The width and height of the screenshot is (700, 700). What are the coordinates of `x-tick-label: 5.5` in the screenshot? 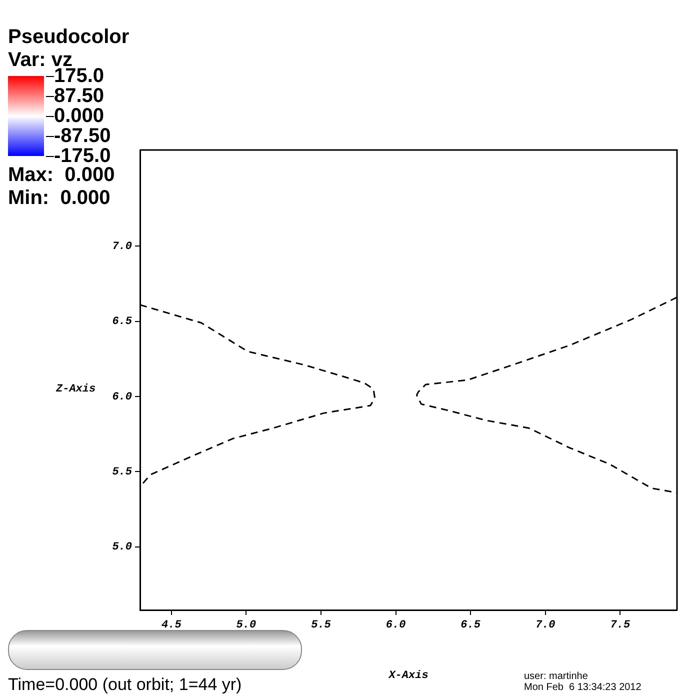 It's located at (321, 625).